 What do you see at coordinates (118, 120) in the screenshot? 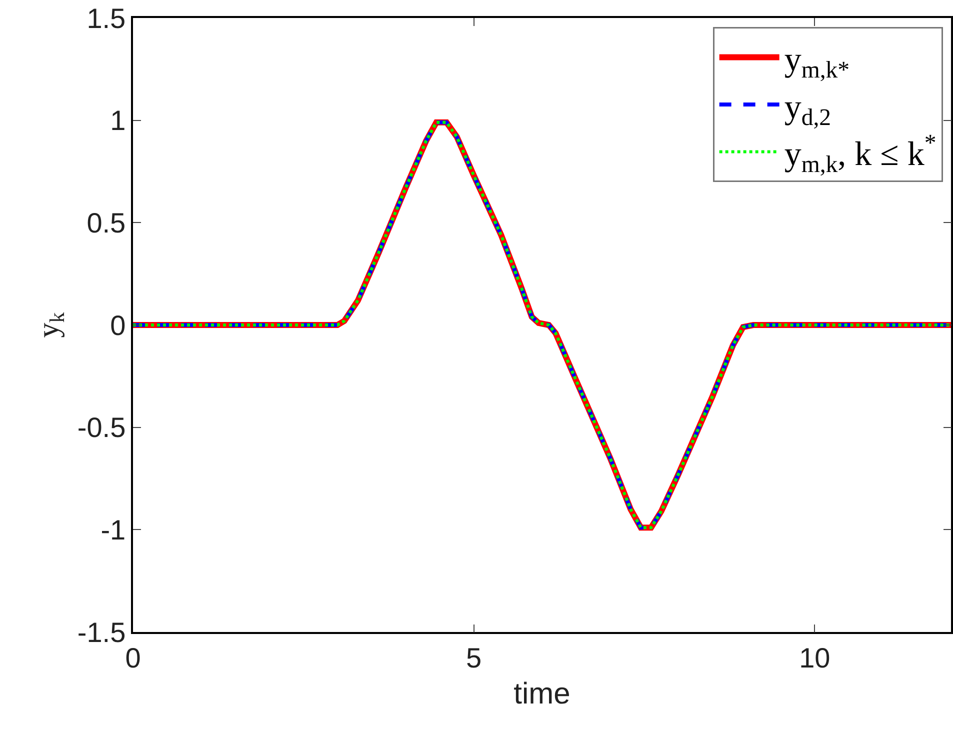
I see `y-tick-label: 1` at bounding box center [118, 120].